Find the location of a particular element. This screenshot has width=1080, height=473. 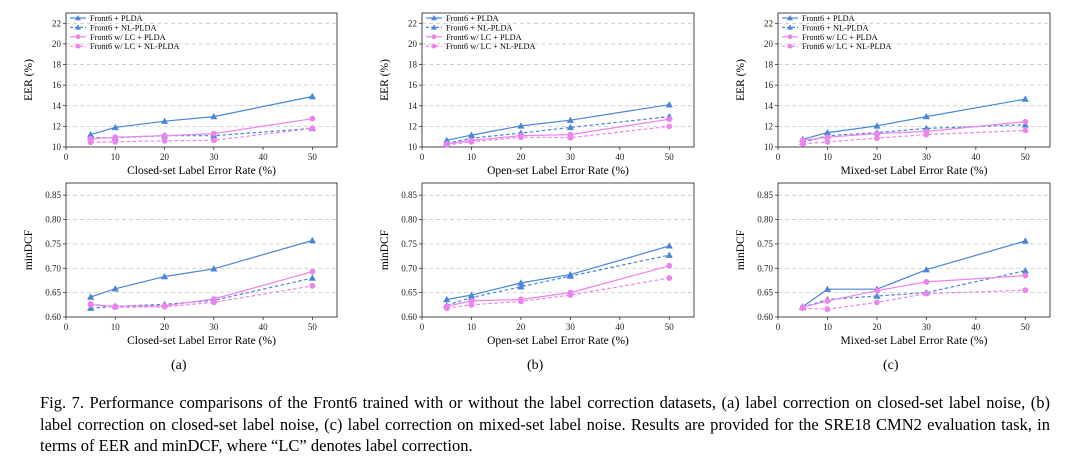

y-tick-label: 22 is located at coordinates (412, 23).